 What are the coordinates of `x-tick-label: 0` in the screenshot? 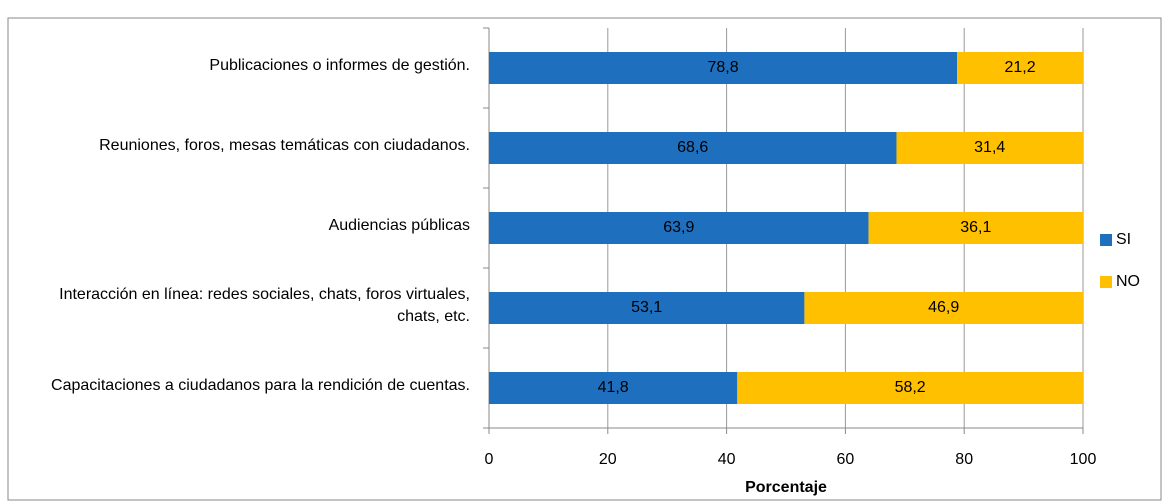 It's located at (489, 459).